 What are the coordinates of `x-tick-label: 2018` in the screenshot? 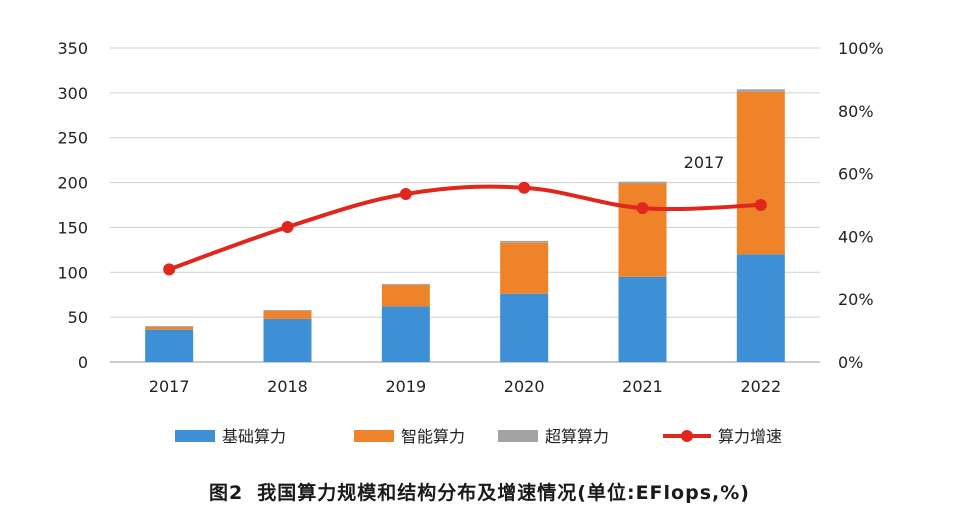 It's located at (287, 386).